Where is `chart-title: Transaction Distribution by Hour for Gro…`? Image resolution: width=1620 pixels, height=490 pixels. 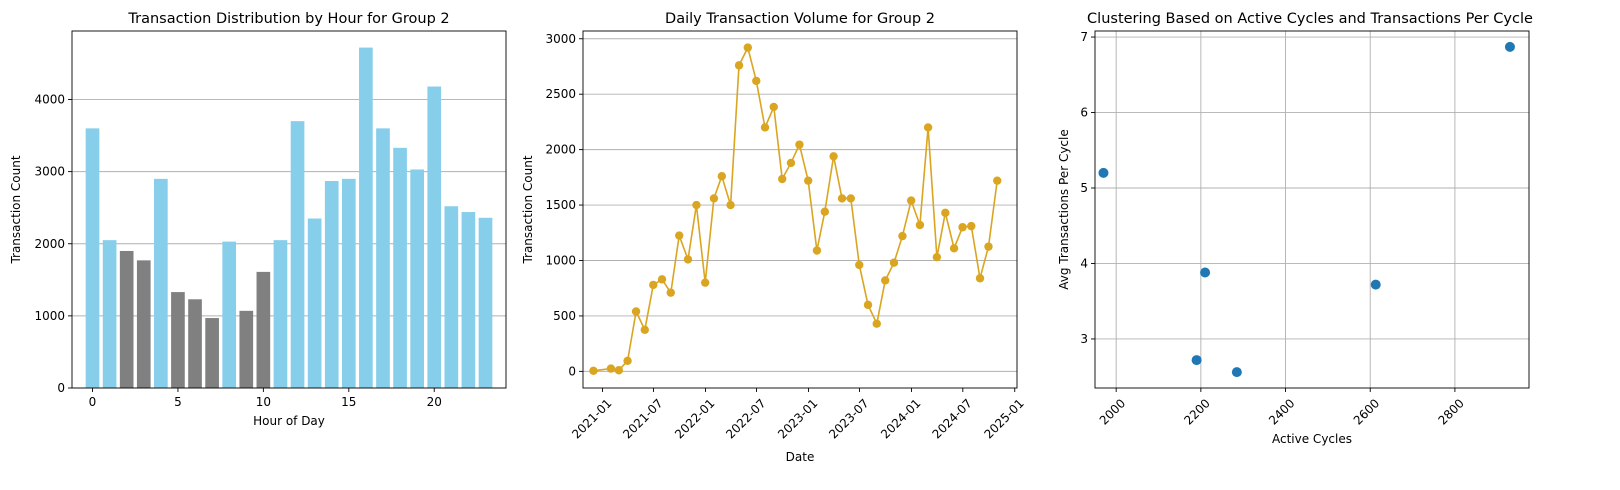
chart-title: Transaction Distribution by Hour for Gro… is located at coordinates (288, 19).